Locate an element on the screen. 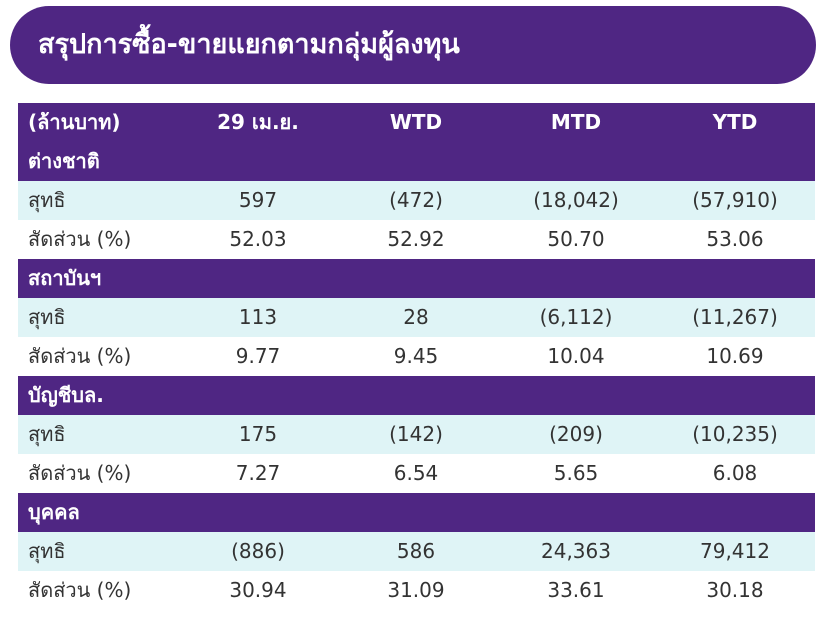 This screenshot has height=621, width=830. cell-value: 10.04 is located at coordinates (576, 356).